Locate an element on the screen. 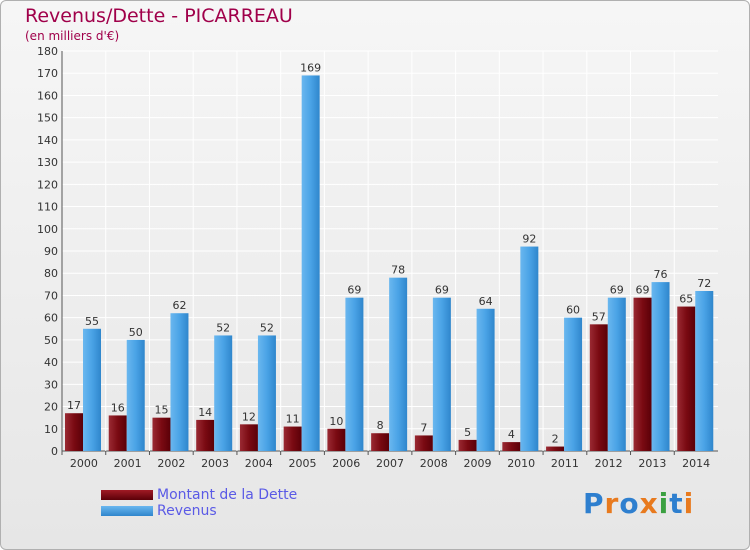 This screenshot has height=550, width=750. logo-letter: r is located at coordinates (612, 503).